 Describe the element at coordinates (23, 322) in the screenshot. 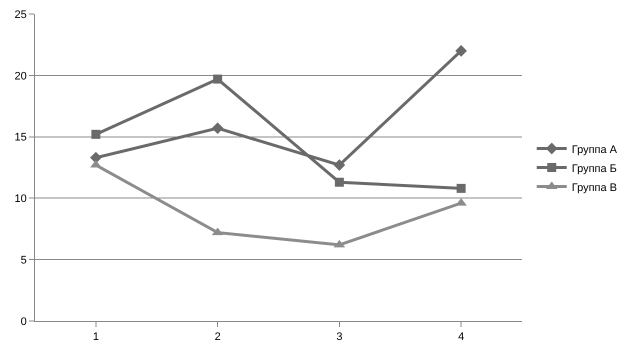

I see `y-tick-label: 0` at that location.